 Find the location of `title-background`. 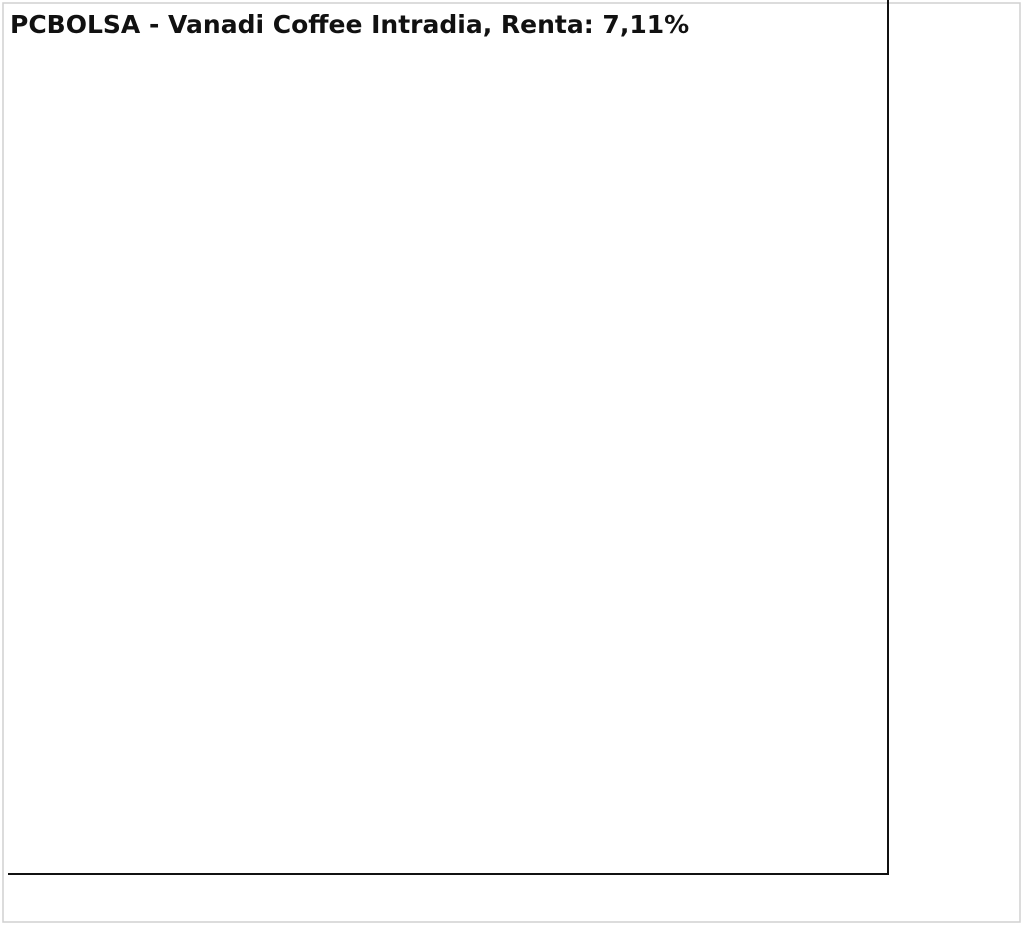

title-background is located at coordinates (350, 24).